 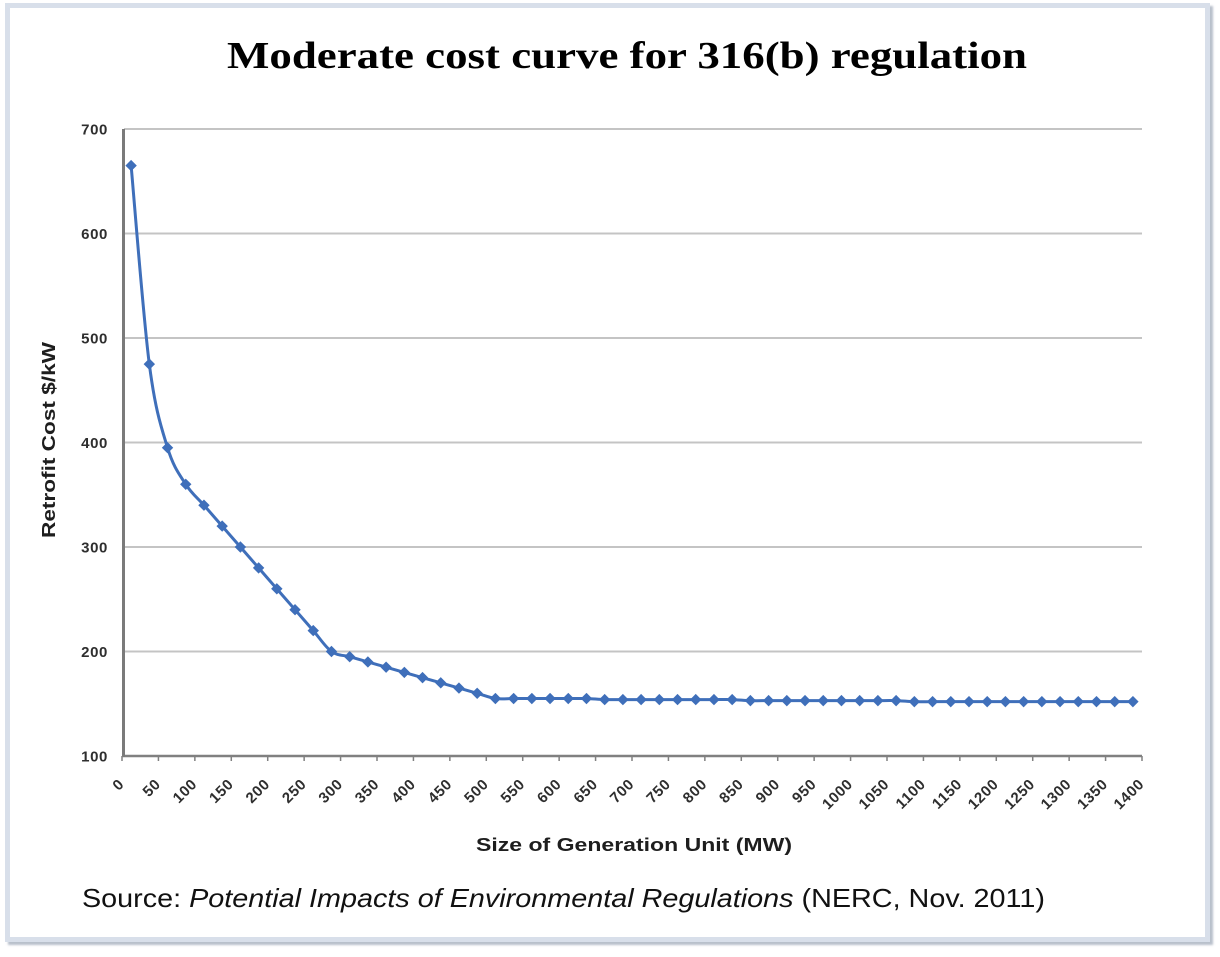 I want to click on data-point-812.5, so click(x=714, y=699).